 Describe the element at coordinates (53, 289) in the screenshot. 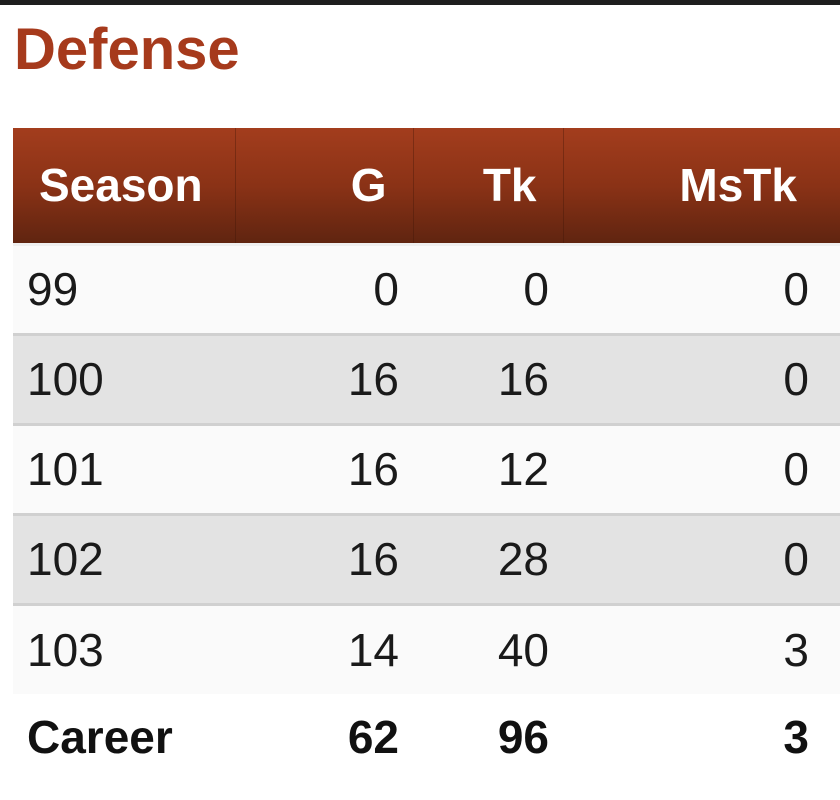

I see `cell-season: 99` at that location.